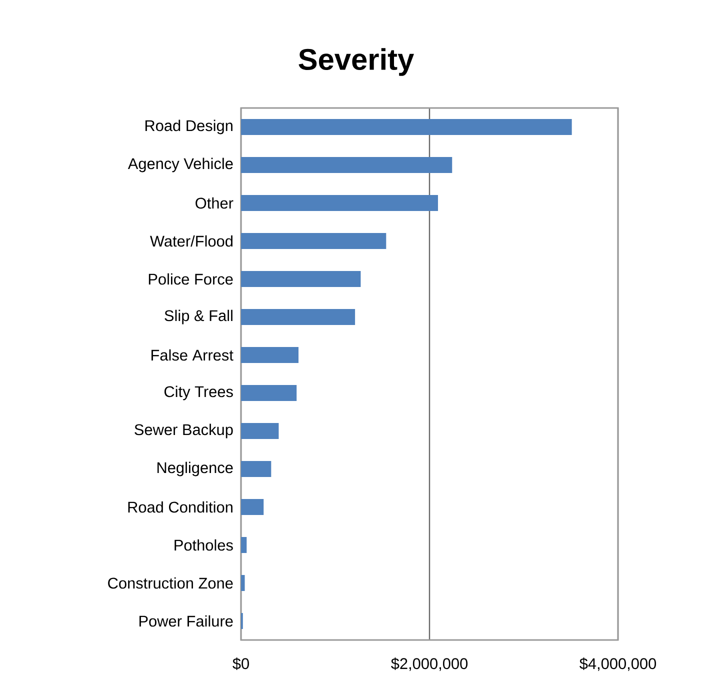 The image size is (702, 698). Describe the element at coordinates (240, 664) in the screenshot. I see `x-tick-label: $0` at that location.